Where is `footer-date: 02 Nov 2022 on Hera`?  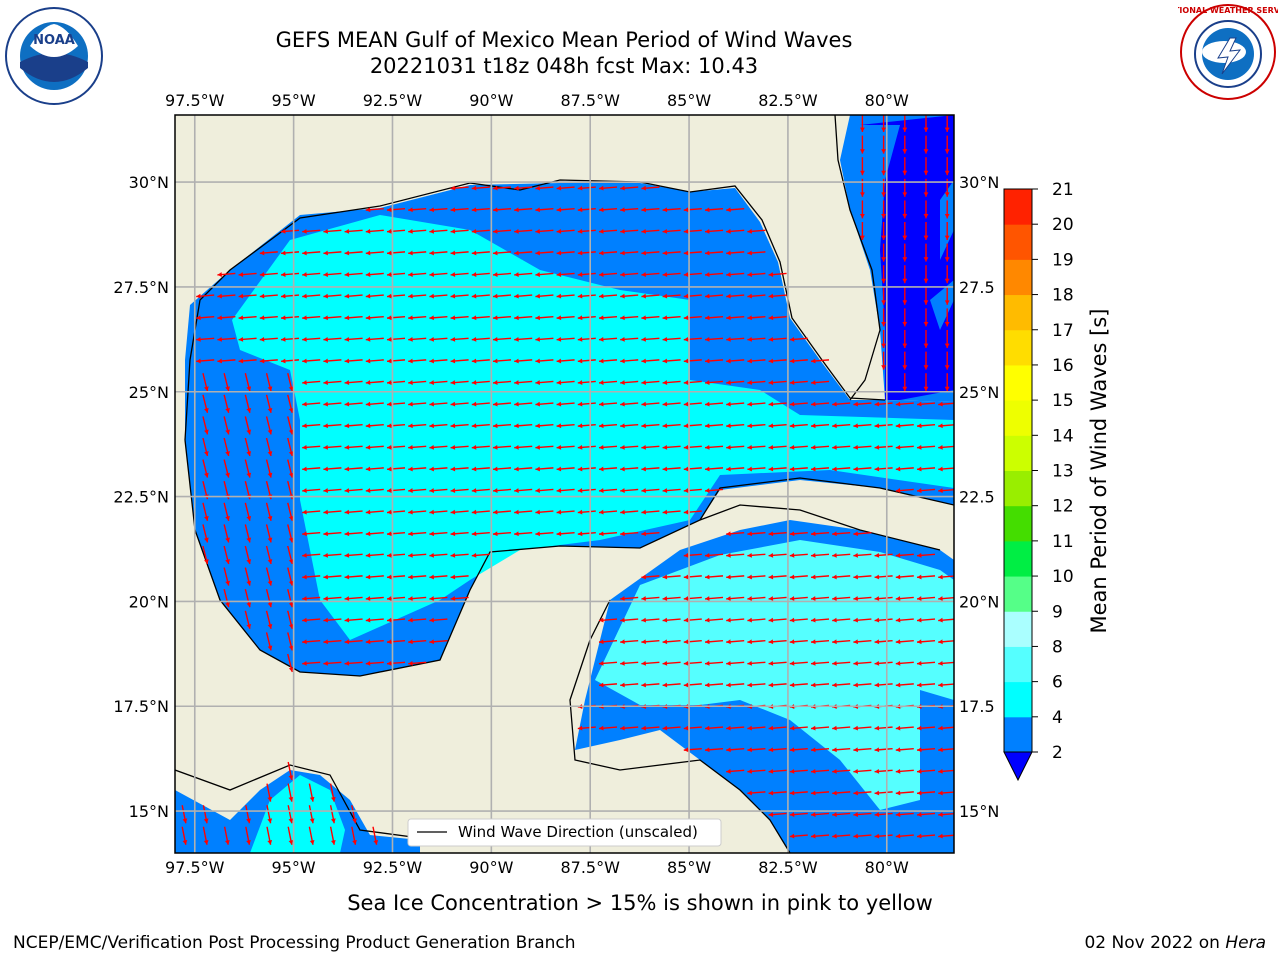 footer-date: 02 Nov 2022 on Hera is located at coordinates (1175, 943).